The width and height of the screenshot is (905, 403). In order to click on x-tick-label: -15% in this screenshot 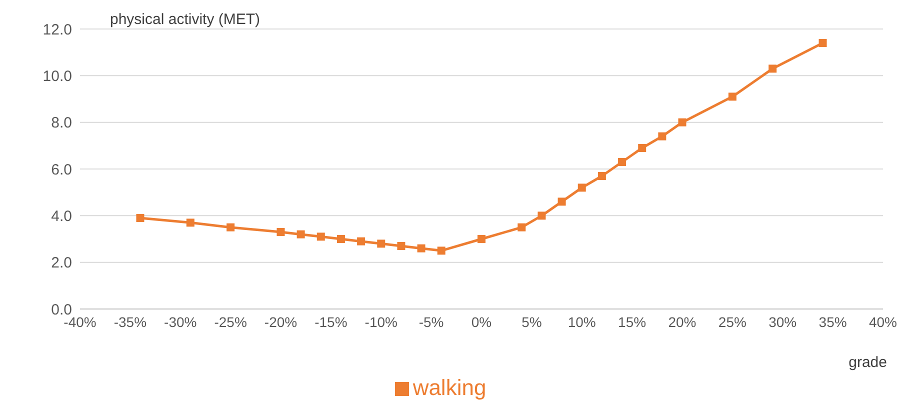, I will do `click(331, 322)`.